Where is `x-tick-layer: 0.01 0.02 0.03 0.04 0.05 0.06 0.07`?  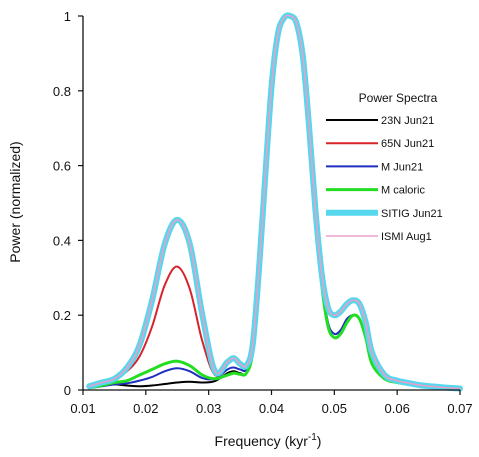
x-tick-layer: 0.01 0.02 0.03 0.04 0.05 0.06 0.07 is located at coordinates (271, 403).